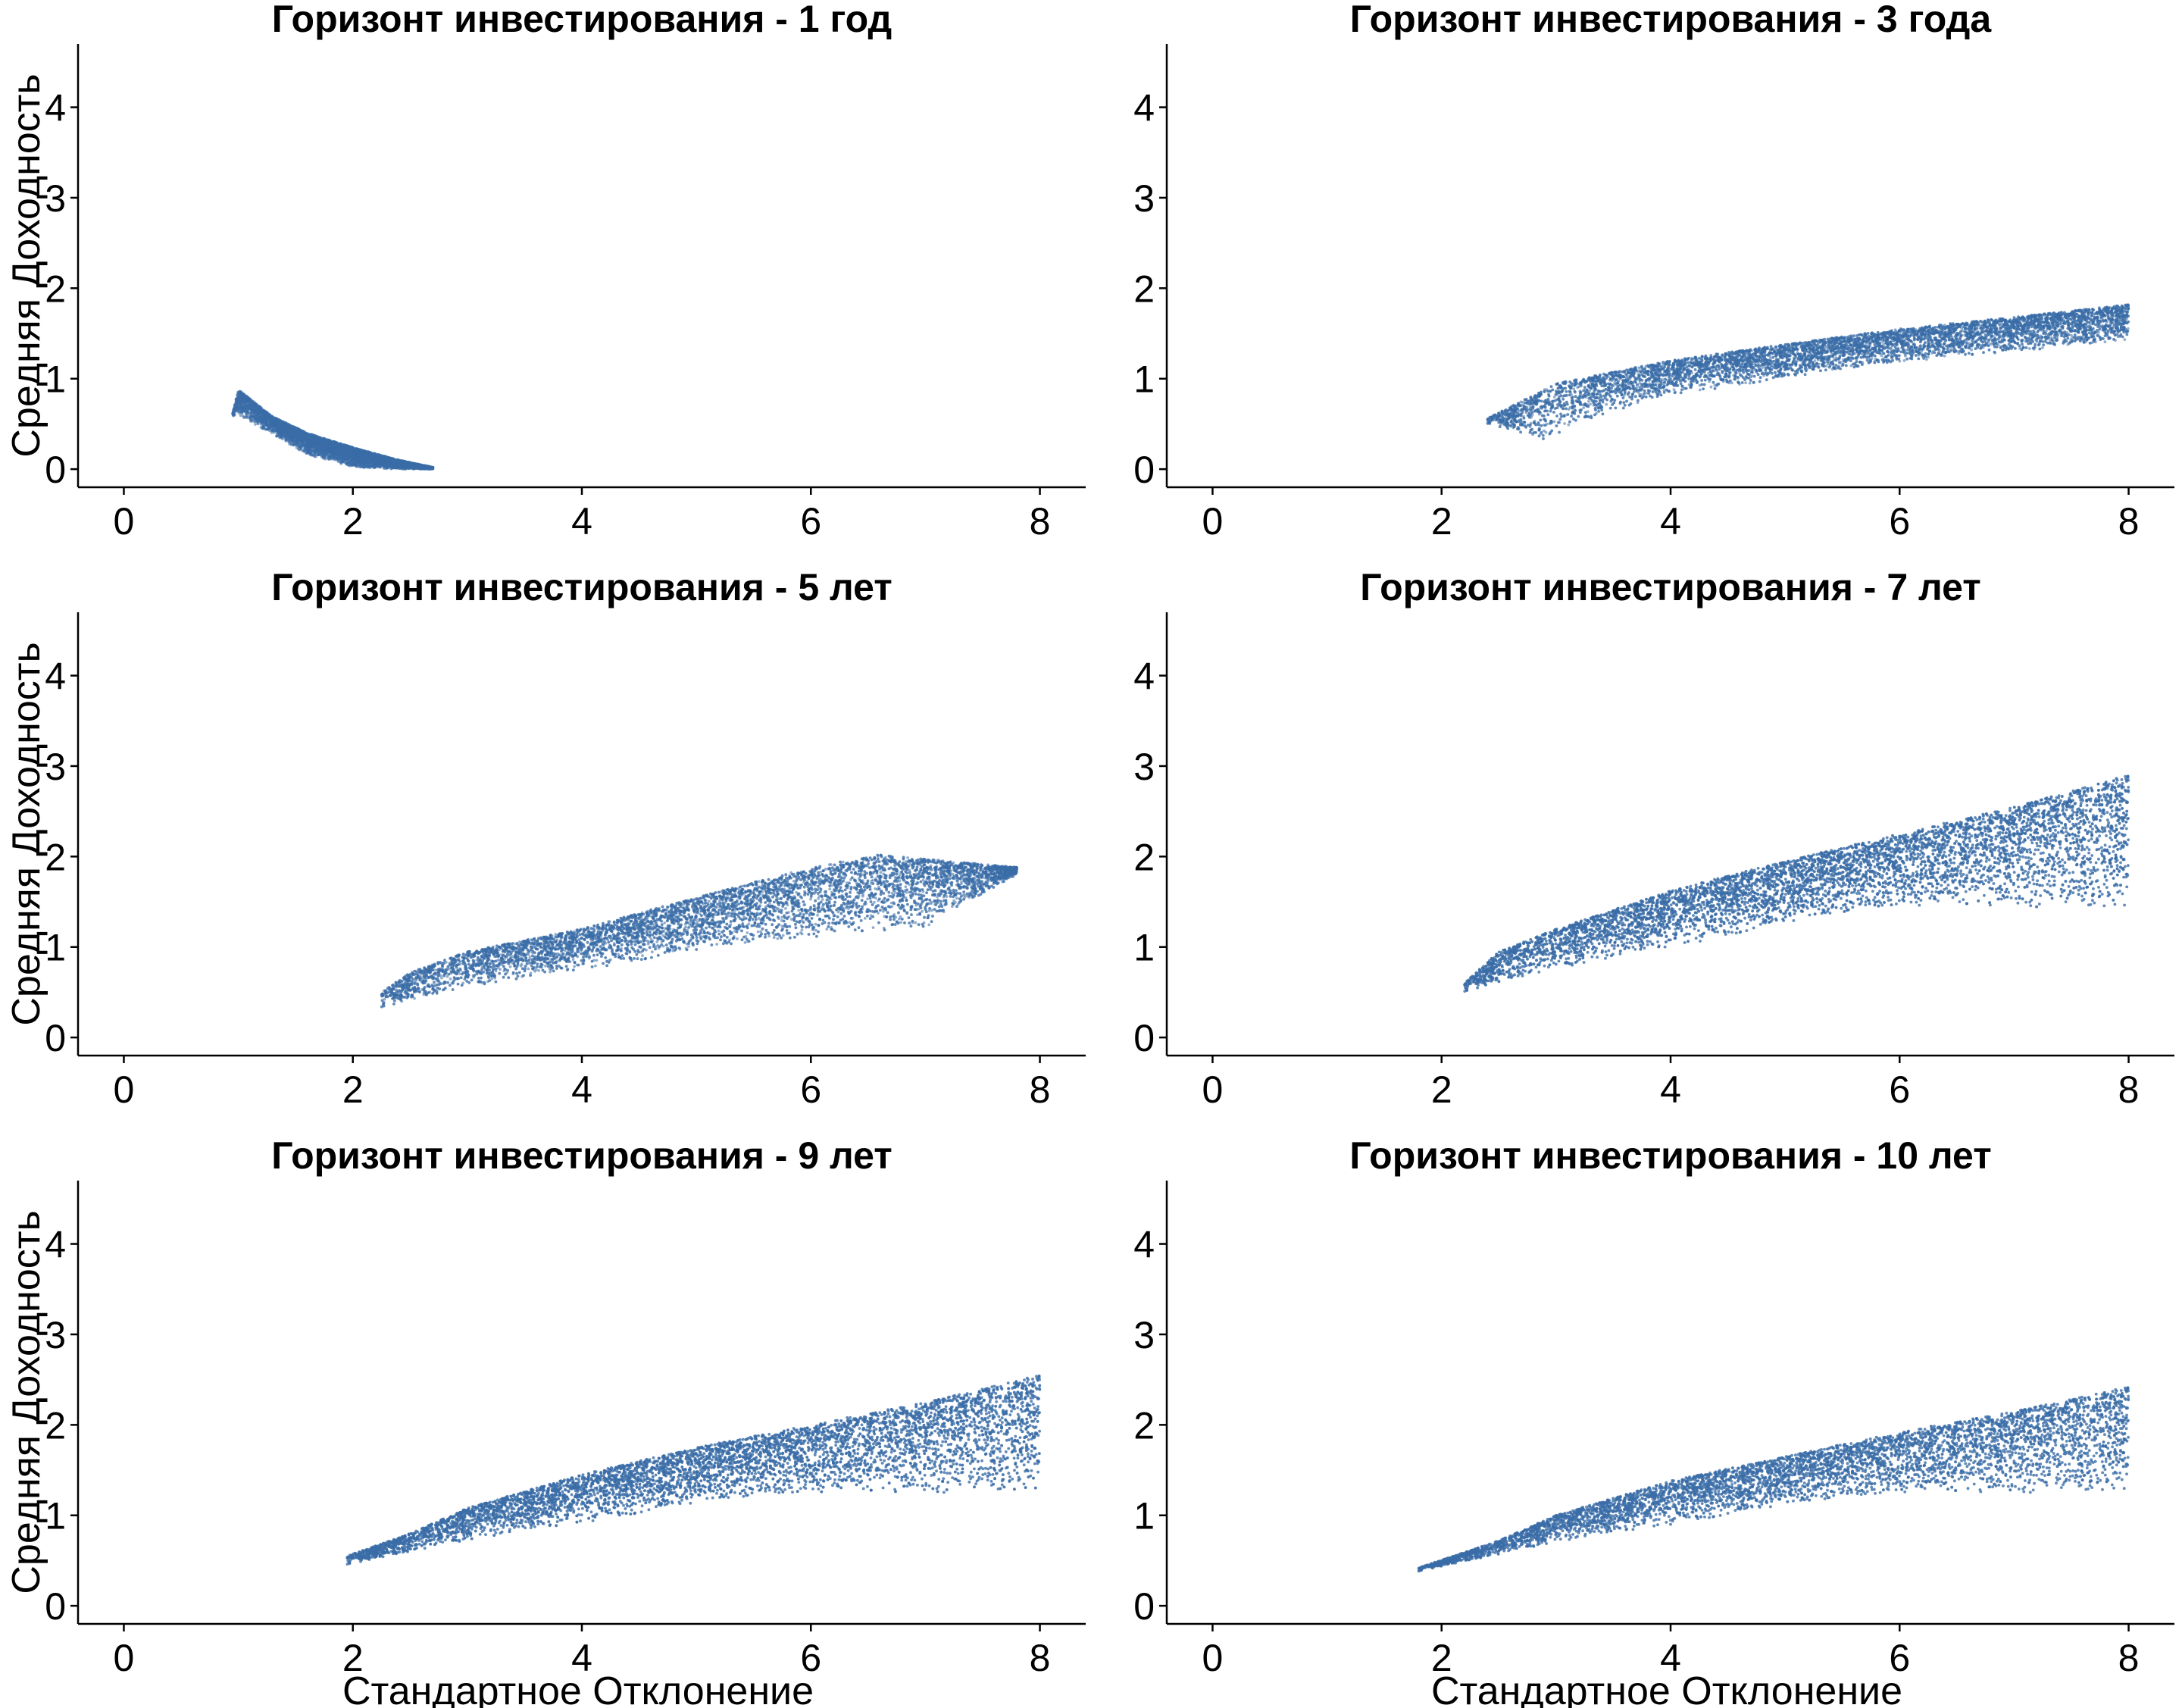  Describe the element at coordinates (582, 20) in the screenshot. I see `panel-title: Горизонт инвестирования - 1 год` at that location.